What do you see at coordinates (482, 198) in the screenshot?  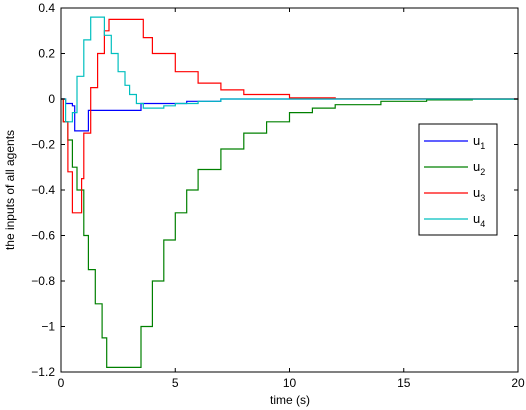 I see `legend-label-subscript: 3` at bounding box center [482, 198].